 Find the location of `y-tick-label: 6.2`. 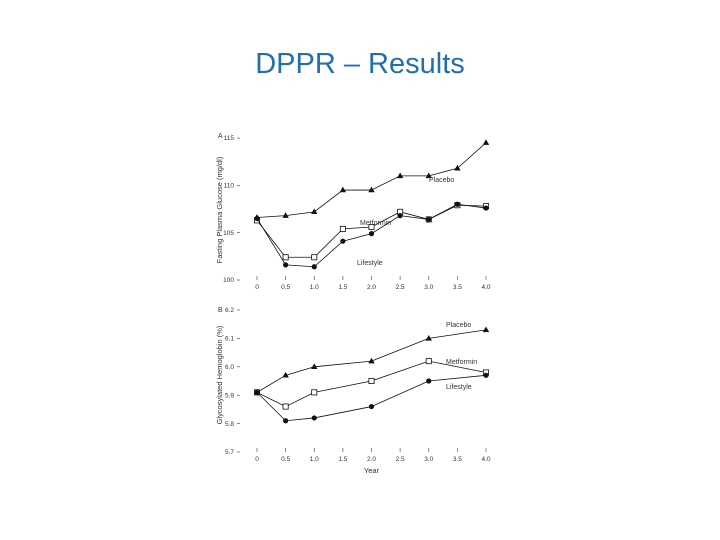

y-tick-label: 6.2 is located at coordinates (229, 310).